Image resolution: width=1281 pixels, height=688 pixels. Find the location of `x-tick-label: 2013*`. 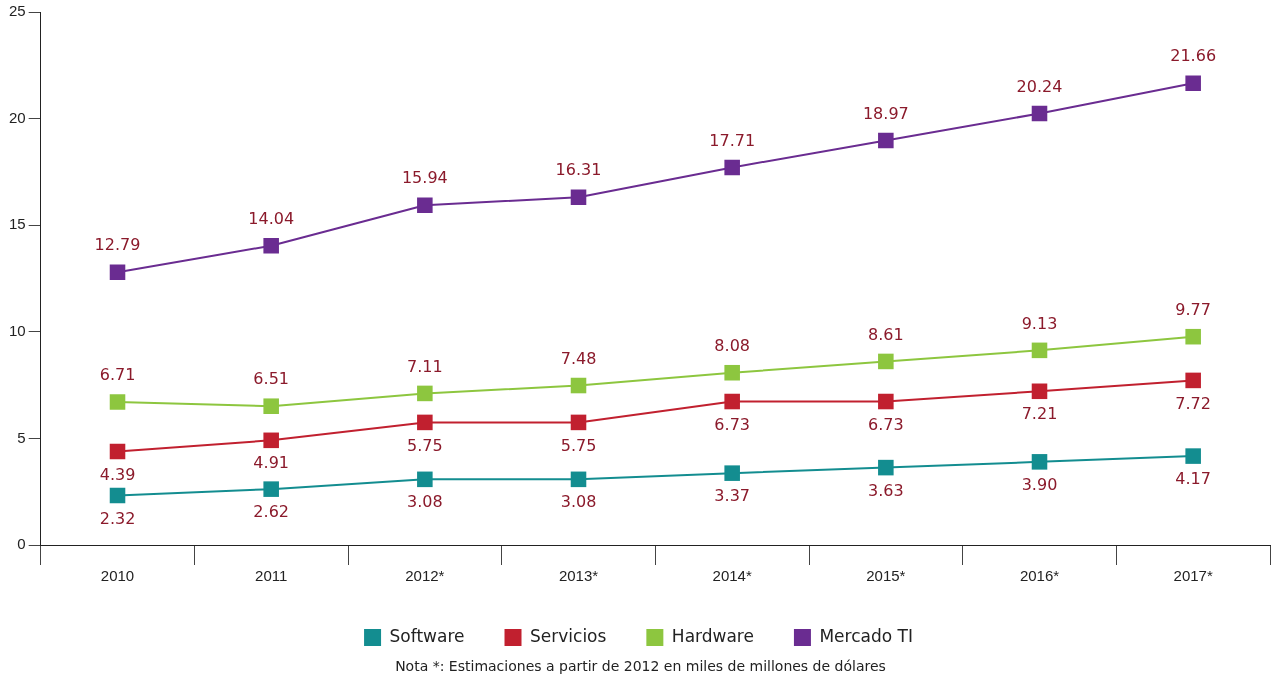

x-tick-label: 2013* is located at coordinates (578, 576).